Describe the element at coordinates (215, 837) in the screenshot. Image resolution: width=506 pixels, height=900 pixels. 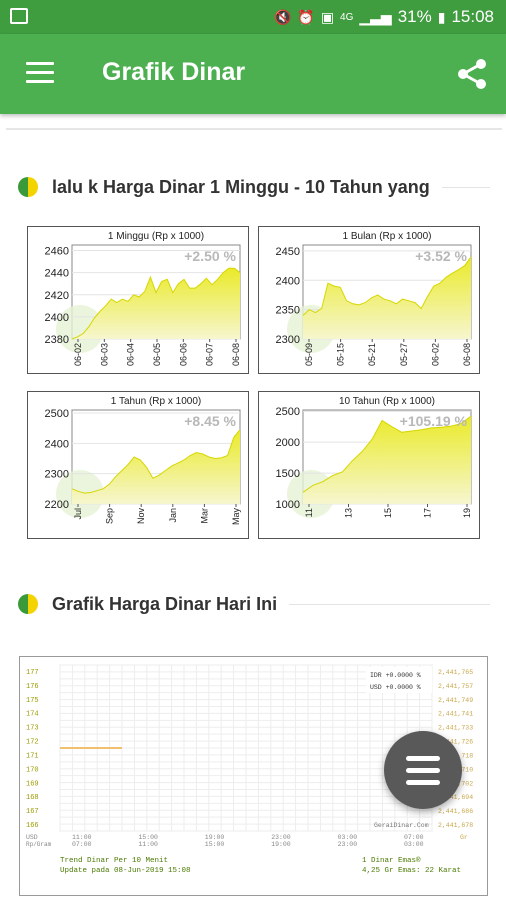
I see `x-tick-label: 19:00` at that location.